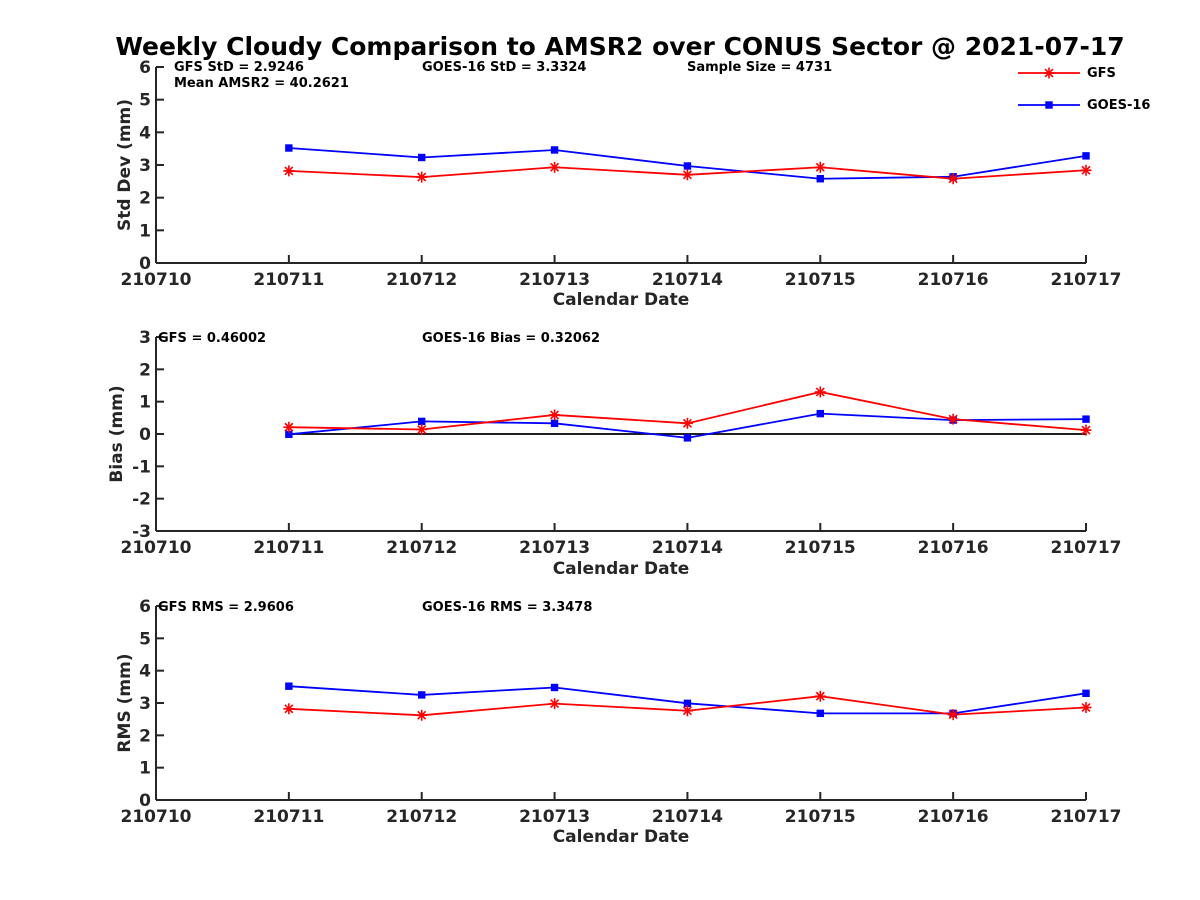 The width and height of the screenshot is (1200, 900). What do you see at coordinates (212, 338) in the screenshot?
I see `annotation-gfs-bias: GFS = 0.46002` at bounding box center [212, 338].